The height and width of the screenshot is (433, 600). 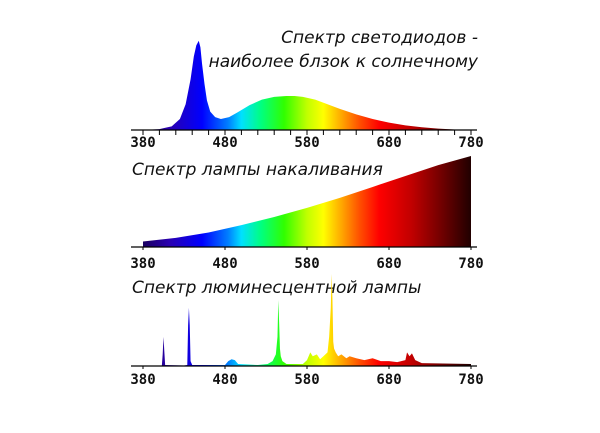 I want to click on chart-title: Спектр люминесцентной лампы, so click(x=276, y=288).